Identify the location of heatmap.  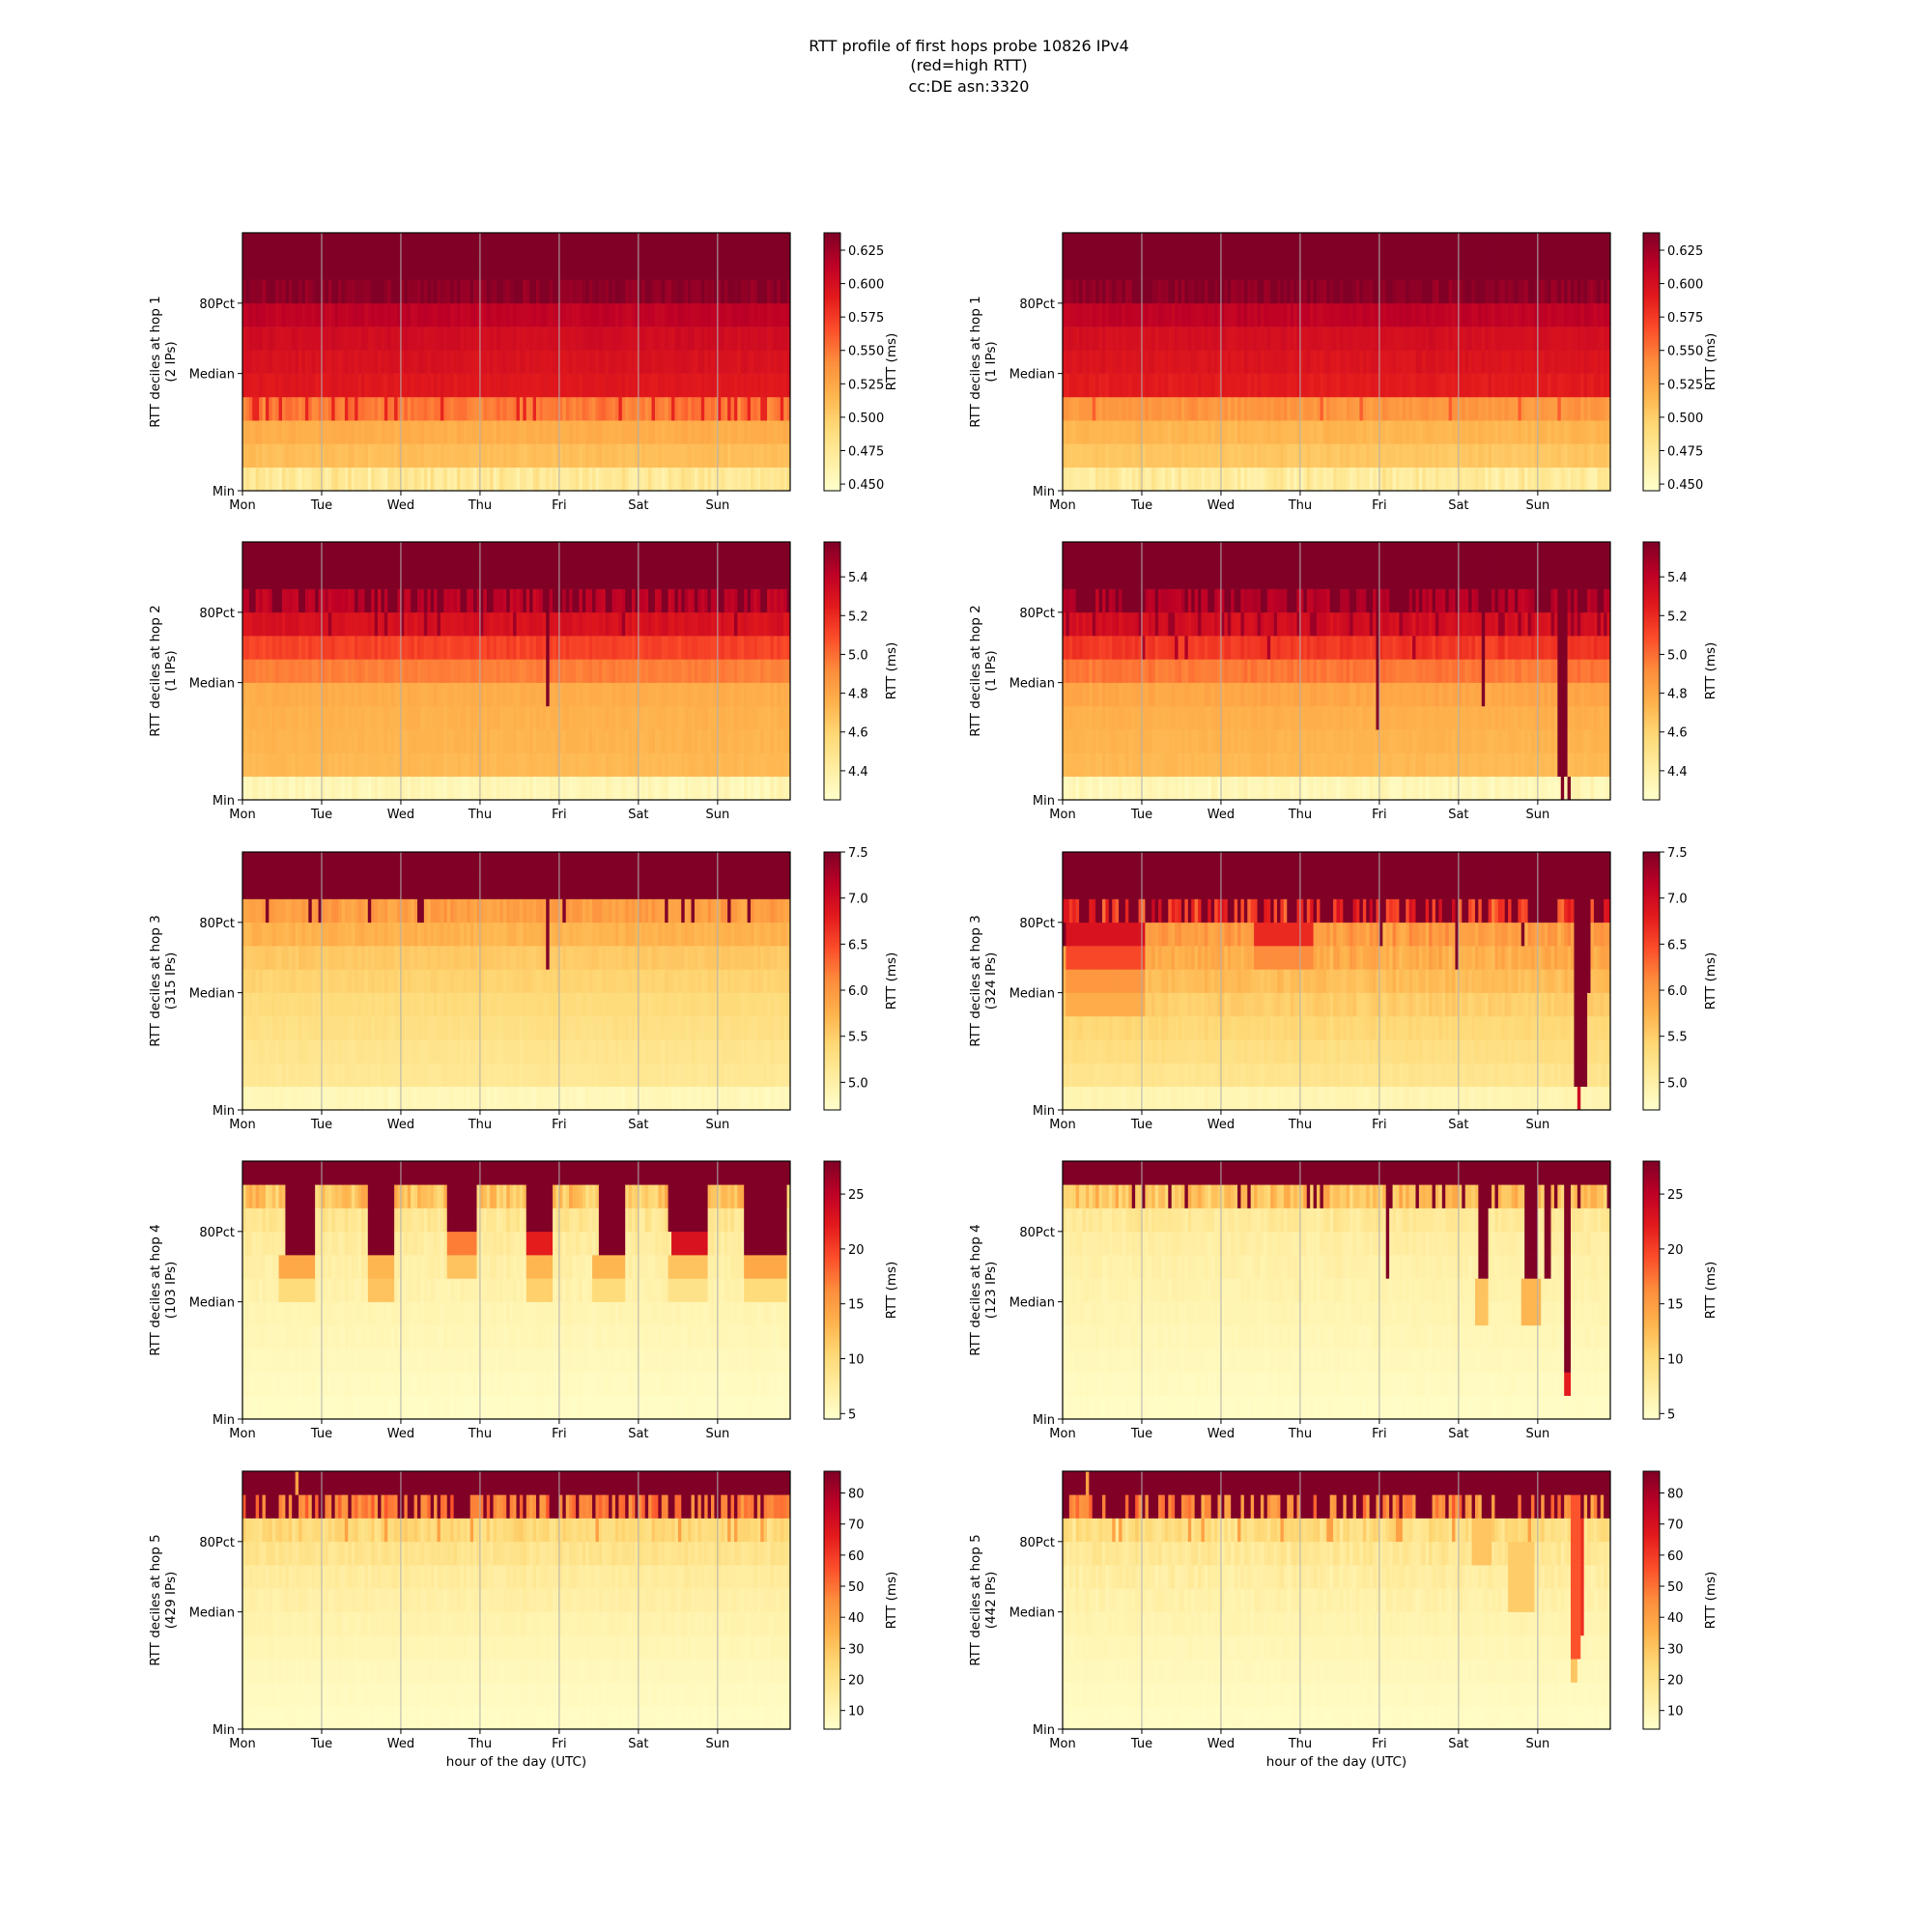
(516, 671).